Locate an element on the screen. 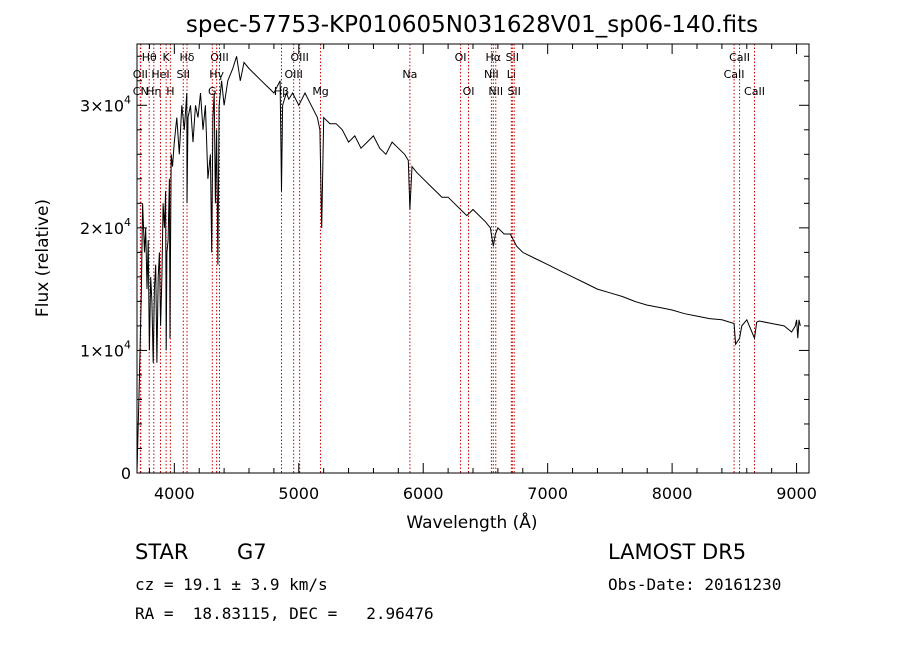  line-label: K is located at coordinates (167, 57).